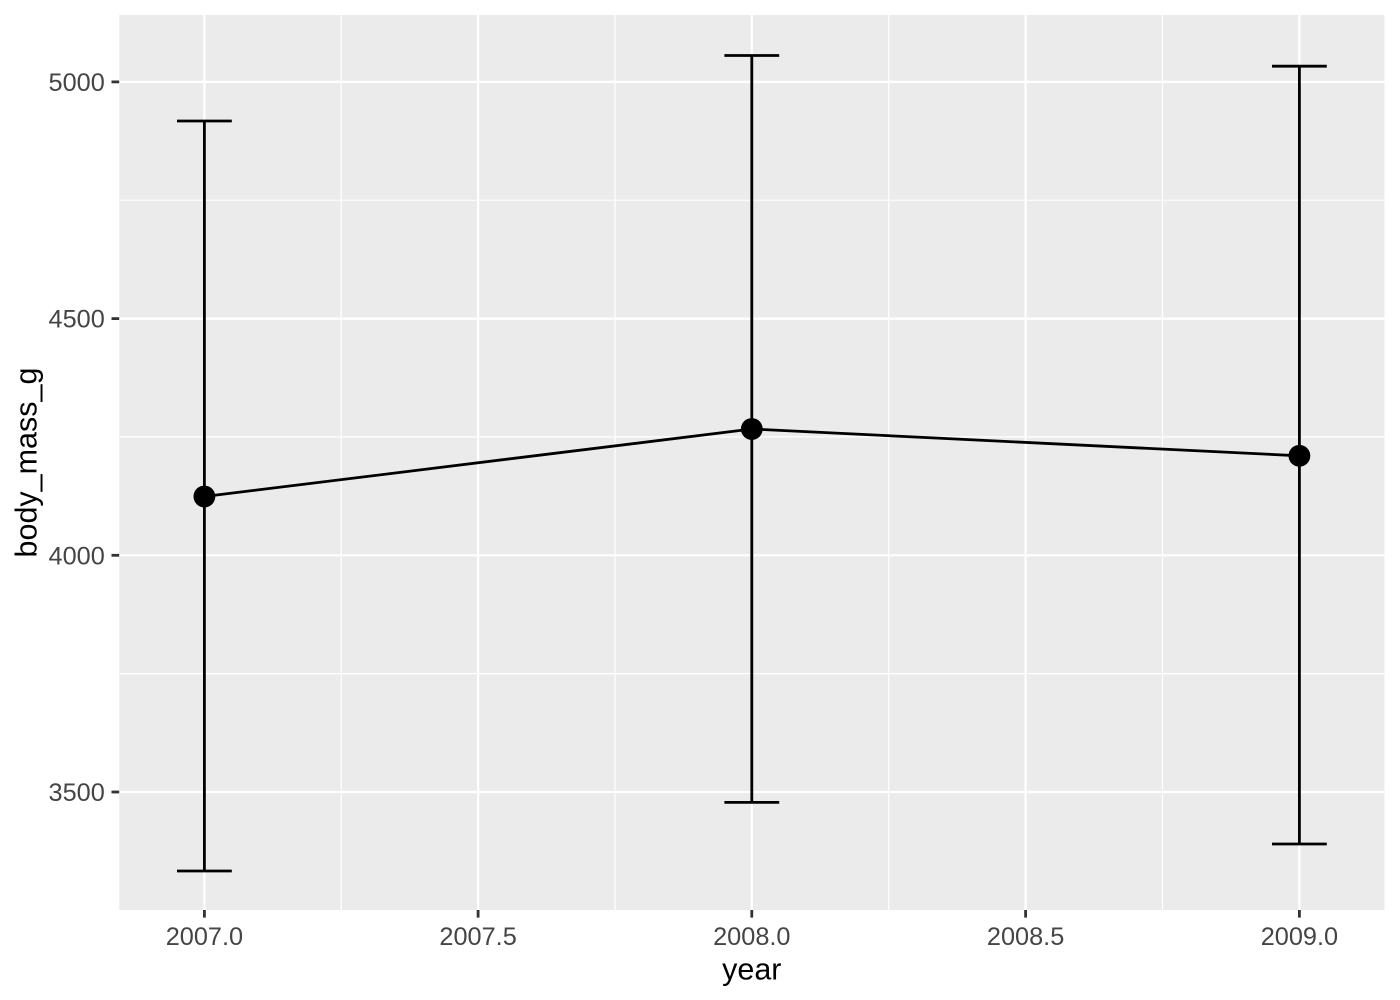 The image size is (1400, 1000). Describe the element at coordinates (477, 937) in the screenshot. I see `svg-text: 2007.5` at that location.